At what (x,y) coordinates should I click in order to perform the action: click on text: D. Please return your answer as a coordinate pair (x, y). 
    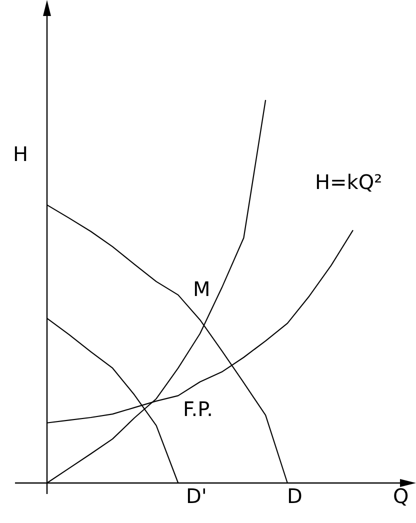
    Looking at the image, I should click on (294, 496).